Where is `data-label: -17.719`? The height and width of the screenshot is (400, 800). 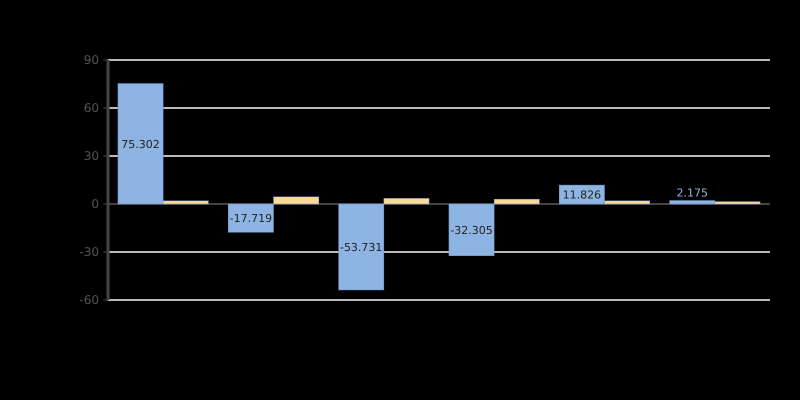 data-label: -17.719 is located at coordinates (251, 219).